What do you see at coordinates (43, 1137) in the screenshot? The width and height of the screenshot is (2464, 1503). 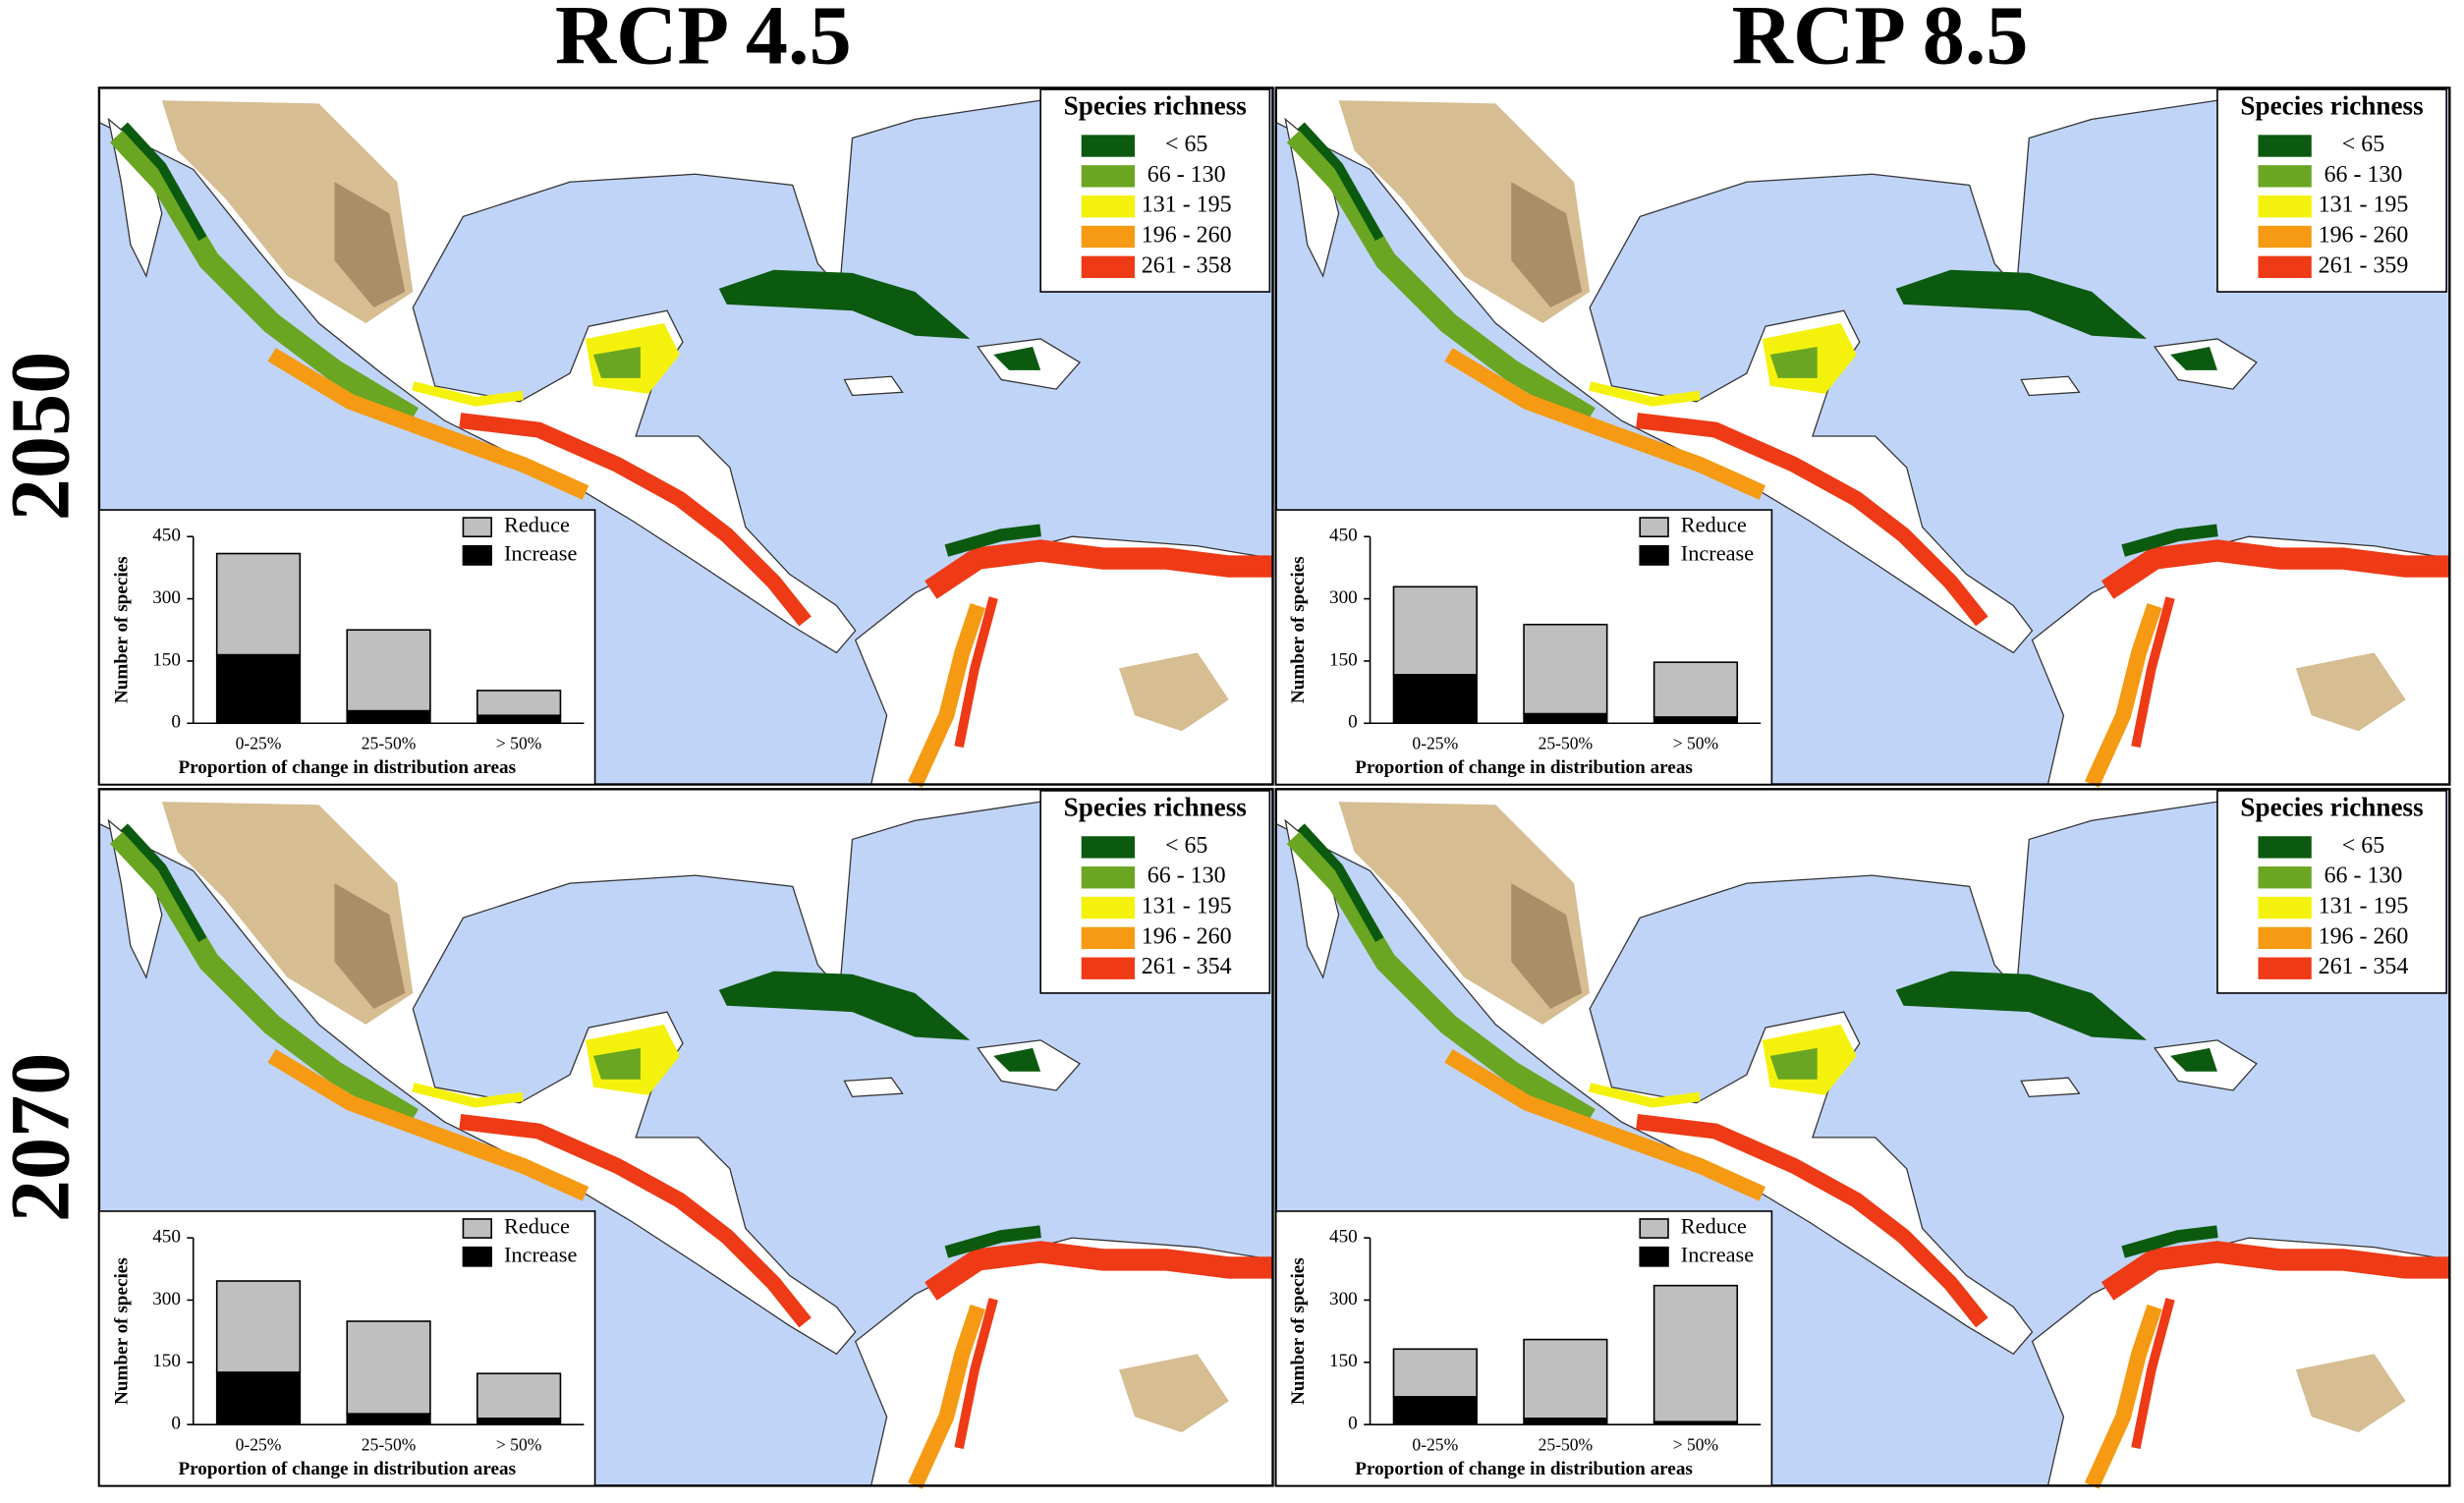 I see `row-title: 2070` at bounding box center [43, 1137].